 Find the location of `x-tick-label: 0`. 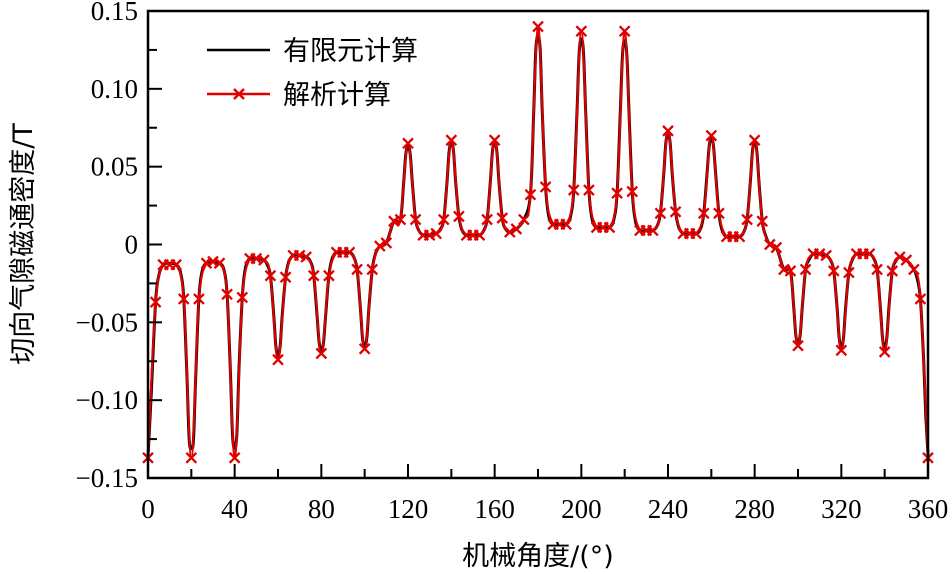

x-tick-label: 0 is located at coordinates (148, 509).